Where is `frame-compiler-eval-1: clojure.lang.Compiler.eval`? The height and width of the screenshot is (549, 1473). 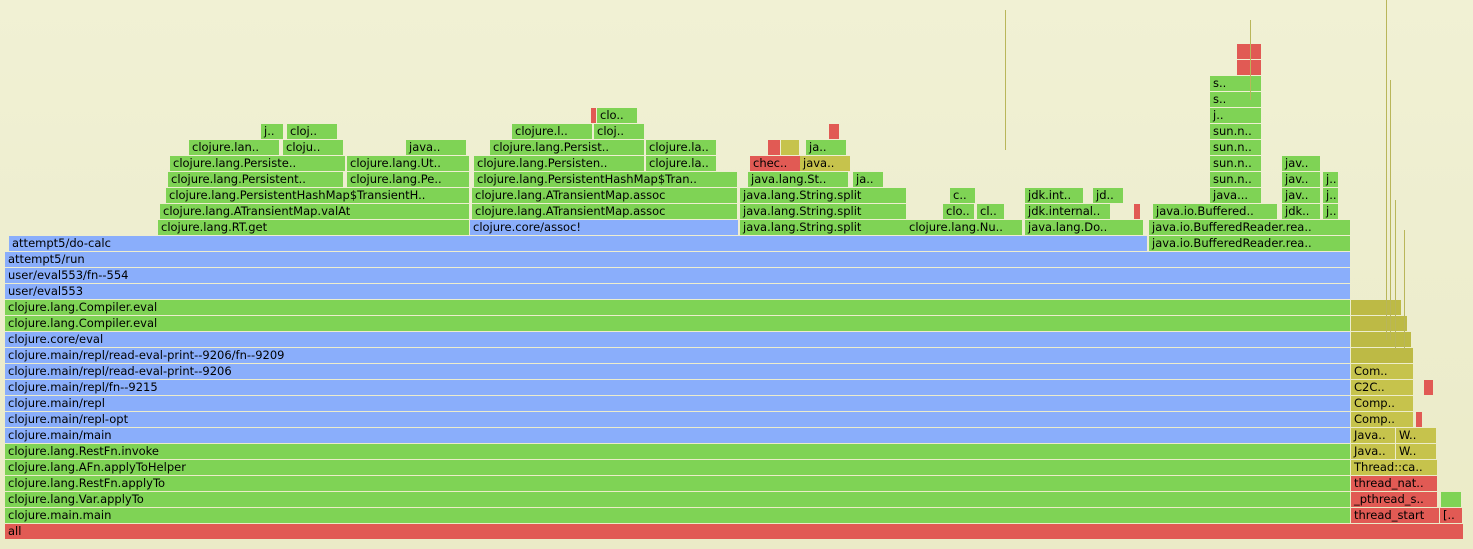
frame-compiler-eval-1: clojure.lang.Compiler.eval is located at coordinates (677, 323).